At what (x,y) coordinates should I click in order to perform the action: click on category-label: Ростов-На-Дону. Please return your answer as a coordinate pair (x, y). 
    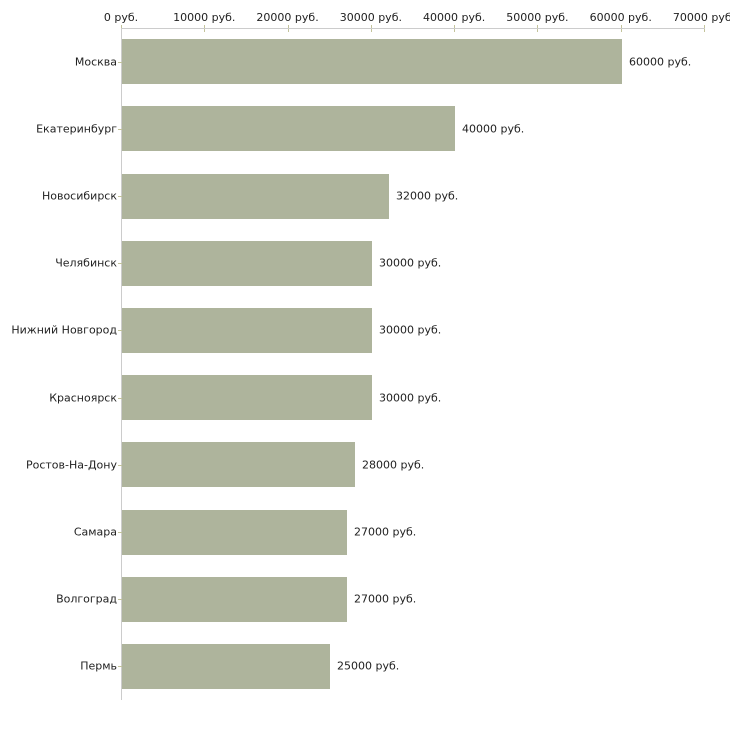
    Looking at the image, I should click on (71, 465).